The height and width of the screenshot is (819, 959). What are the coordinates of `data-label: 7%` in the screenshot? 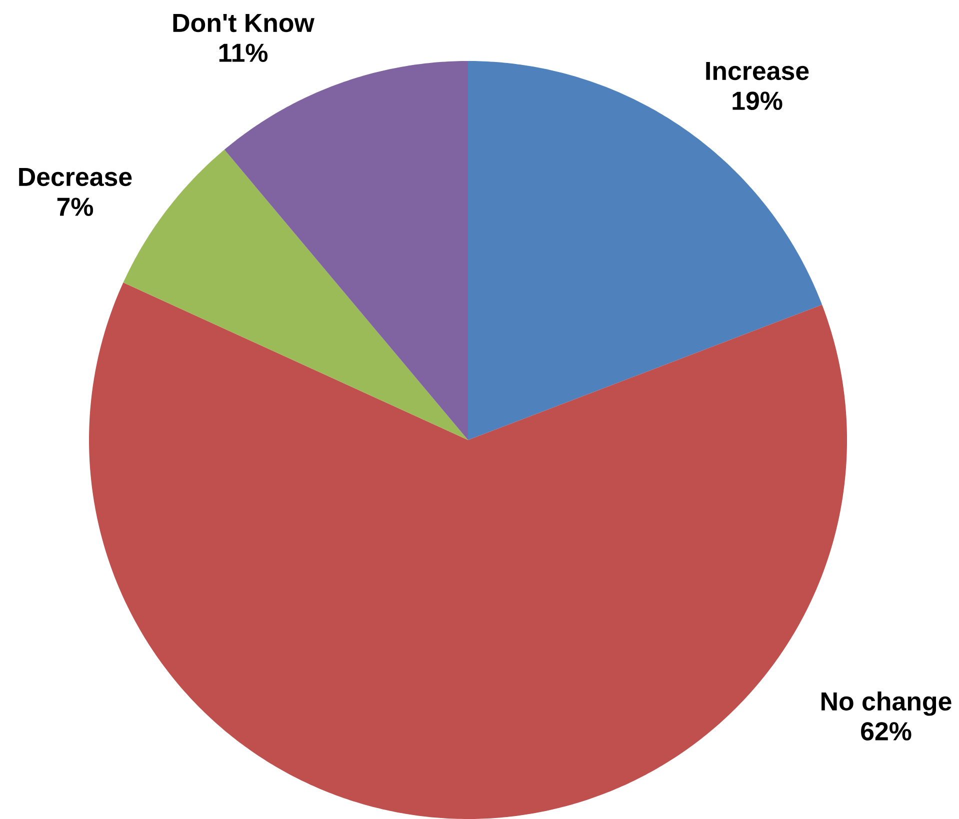 It's located at (75, 207).